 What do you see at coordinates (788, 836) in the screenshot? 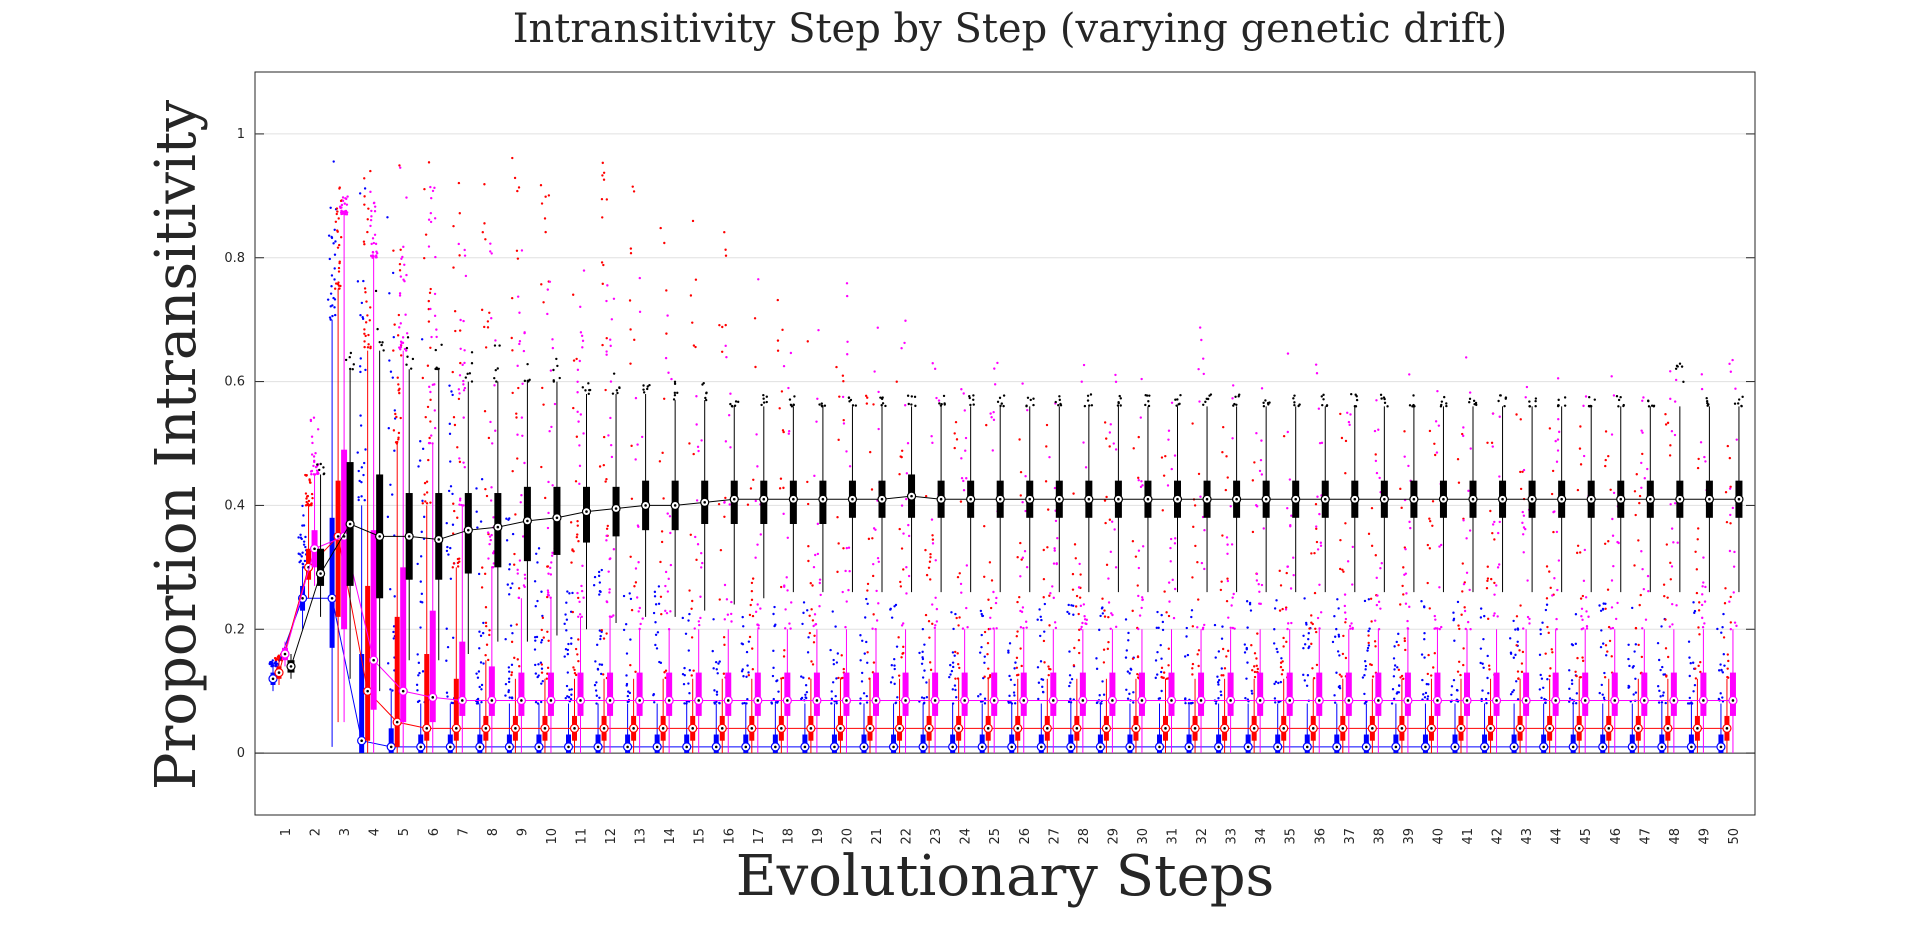
I see `x-tick-label: 18` at bounding box center [788, 836].